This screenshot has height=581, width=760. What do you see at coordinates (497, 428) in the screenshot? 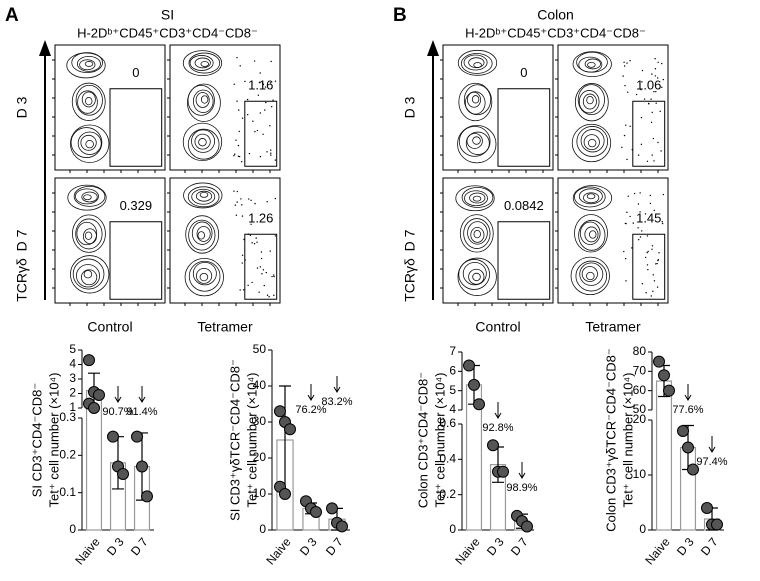
I see `annotation: 92.8%` at bounding box center [497, 428].